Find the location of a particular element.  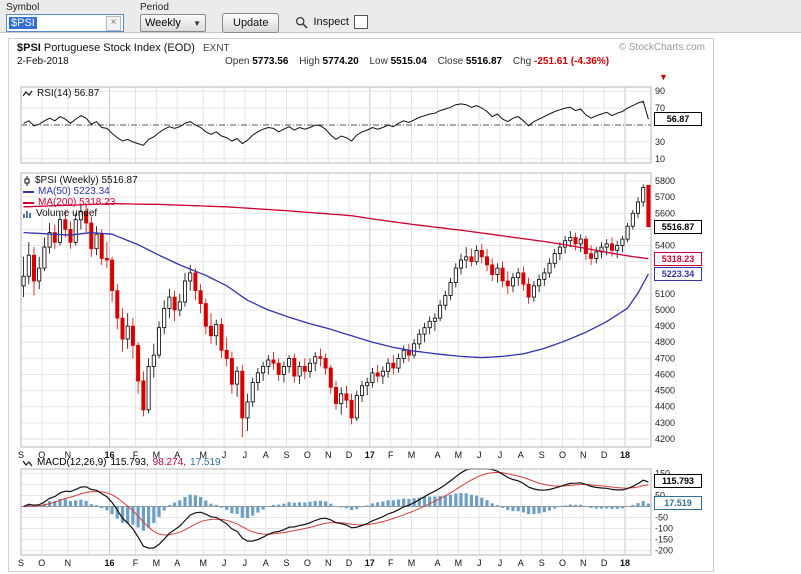

svg-text: 5400 is located at coordinates (665, 246).